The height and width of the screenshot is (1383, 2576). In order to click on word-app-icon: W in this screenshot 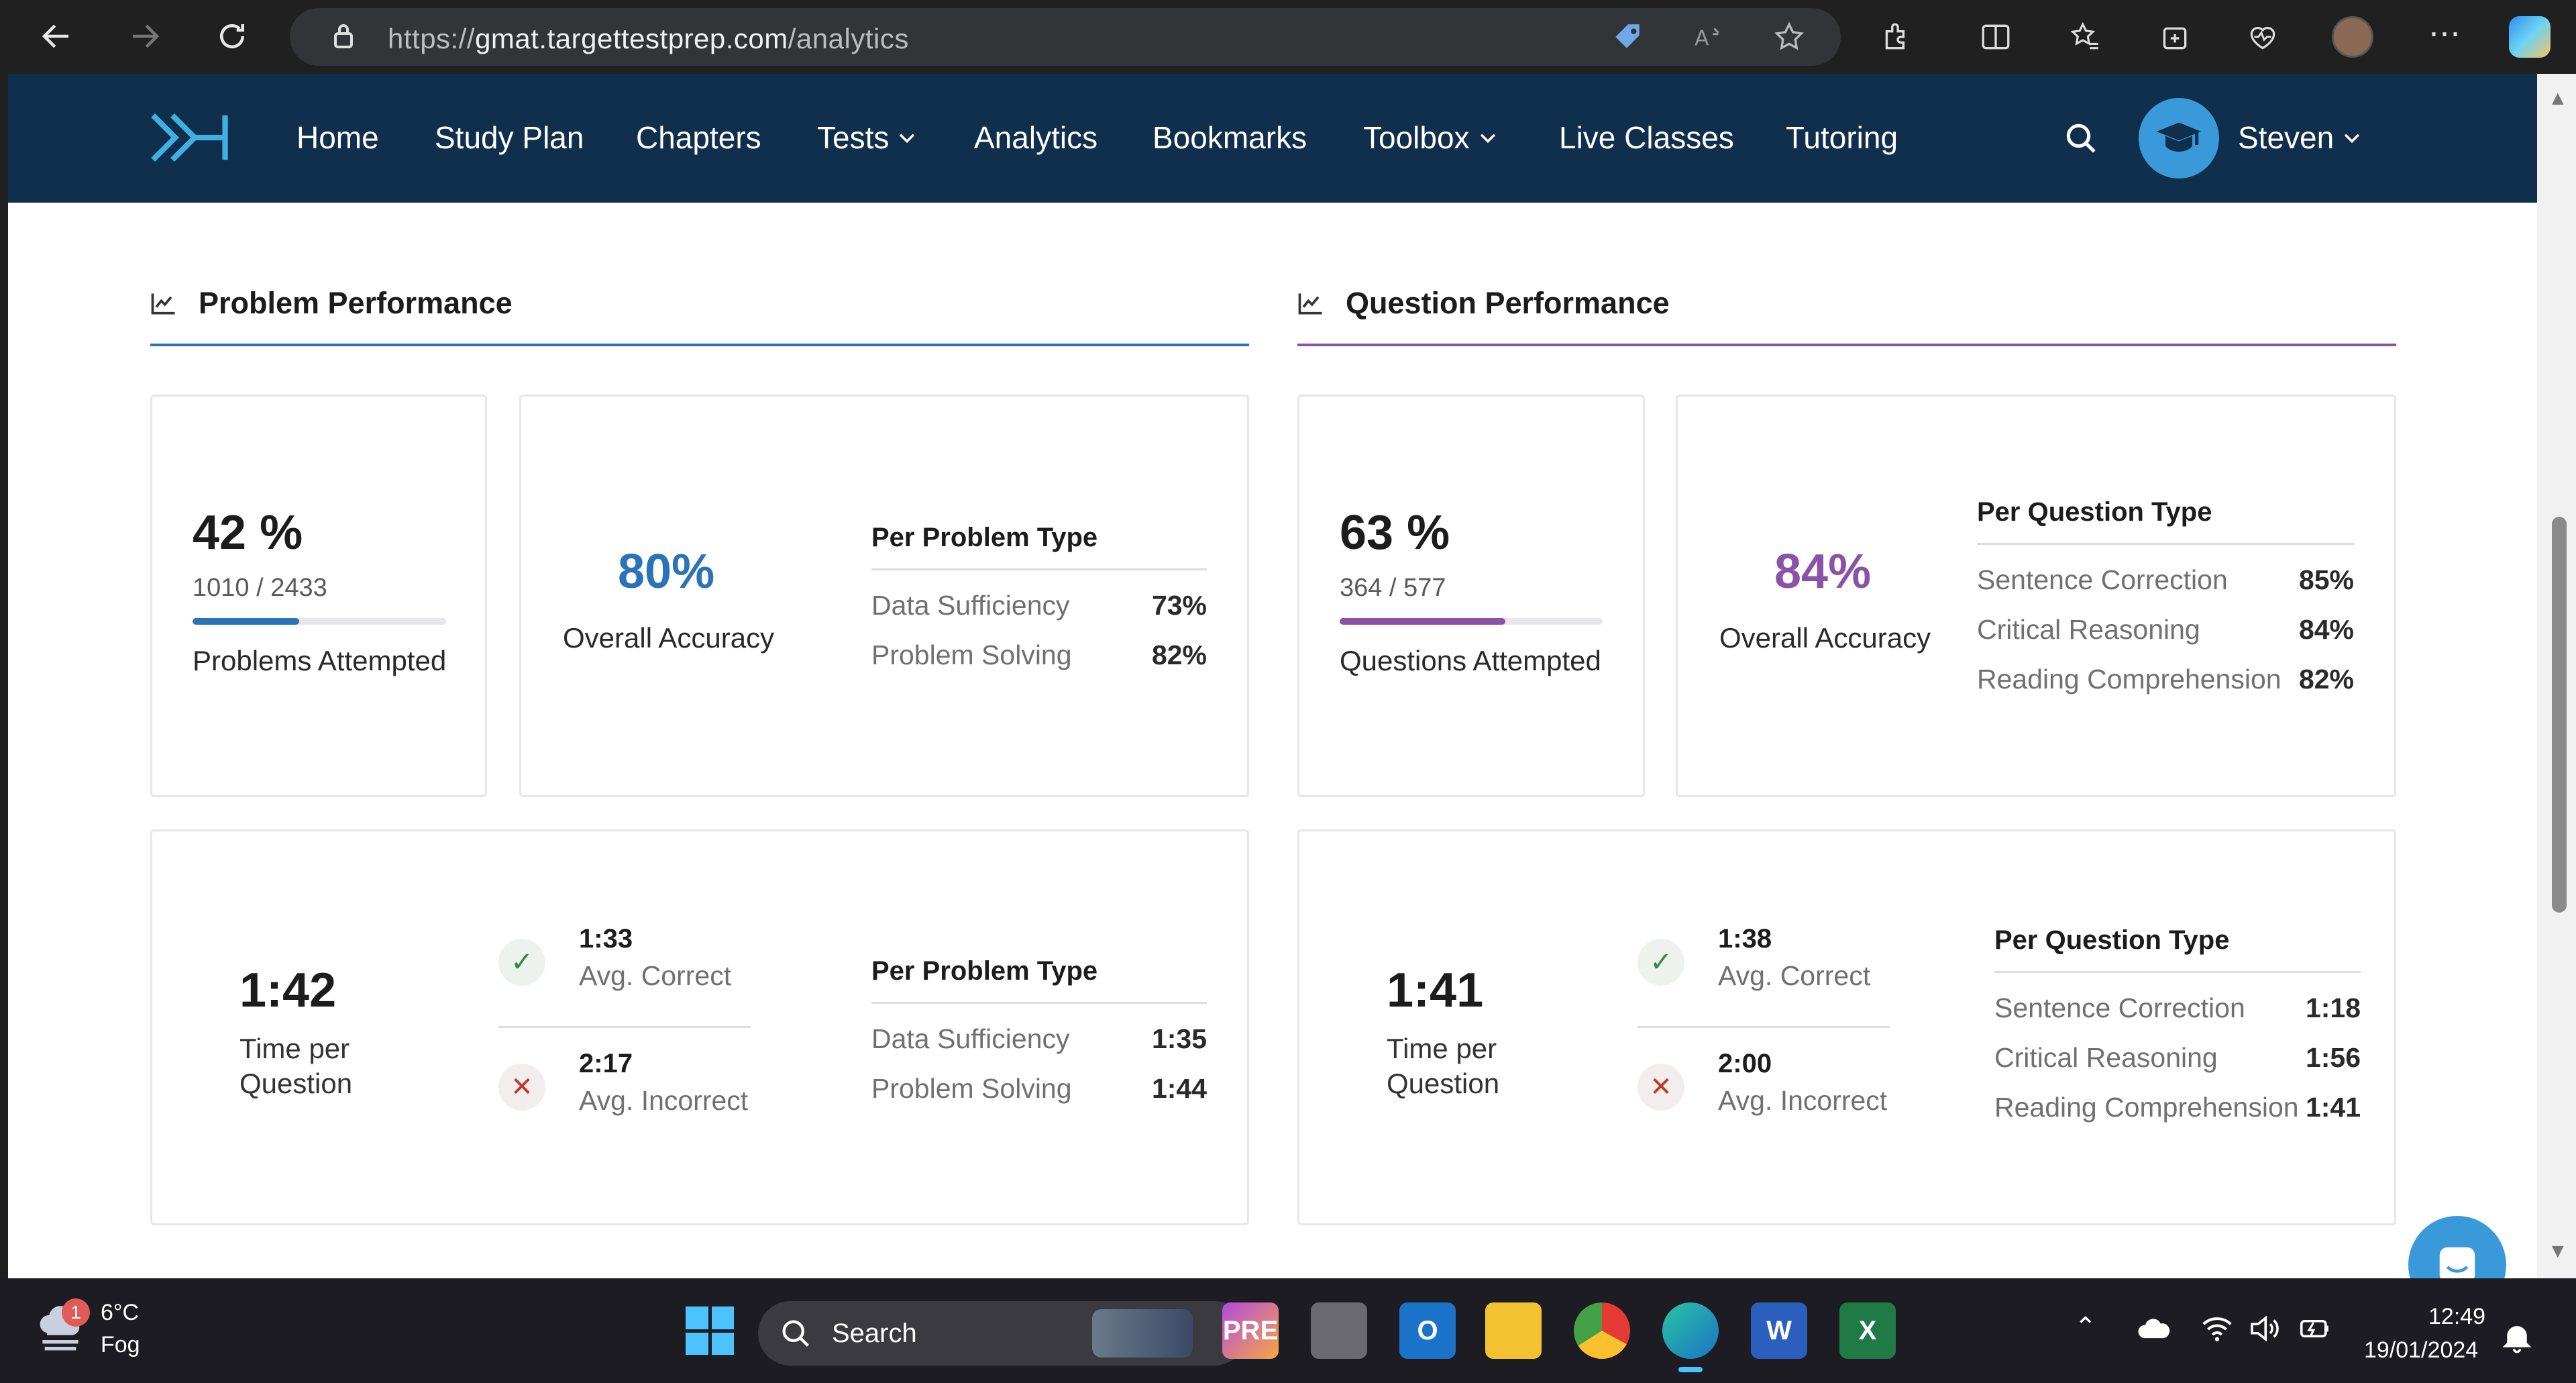, I will do `click(1779, 1330)`.